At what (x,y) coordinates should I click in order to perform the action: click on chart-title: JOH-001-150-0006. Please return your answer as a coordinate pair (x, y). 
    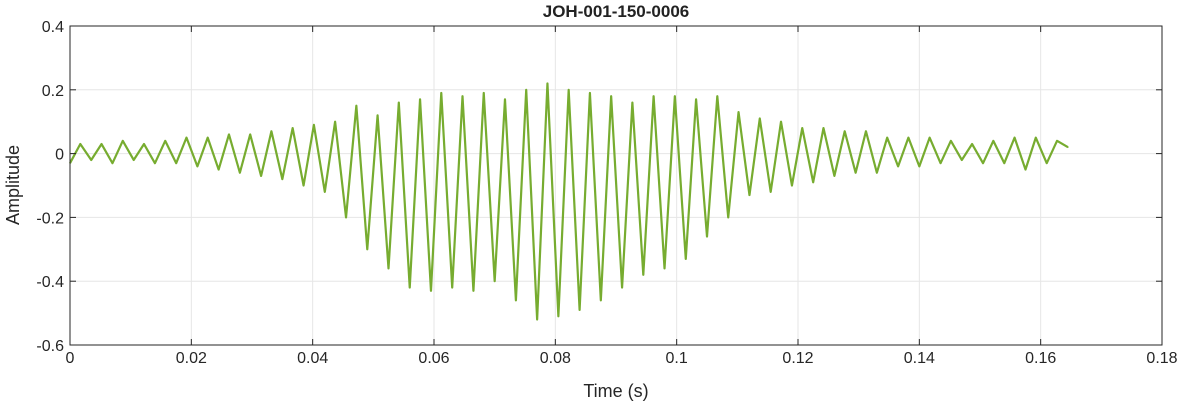
    Looking at the image, I should click on (616, 11).